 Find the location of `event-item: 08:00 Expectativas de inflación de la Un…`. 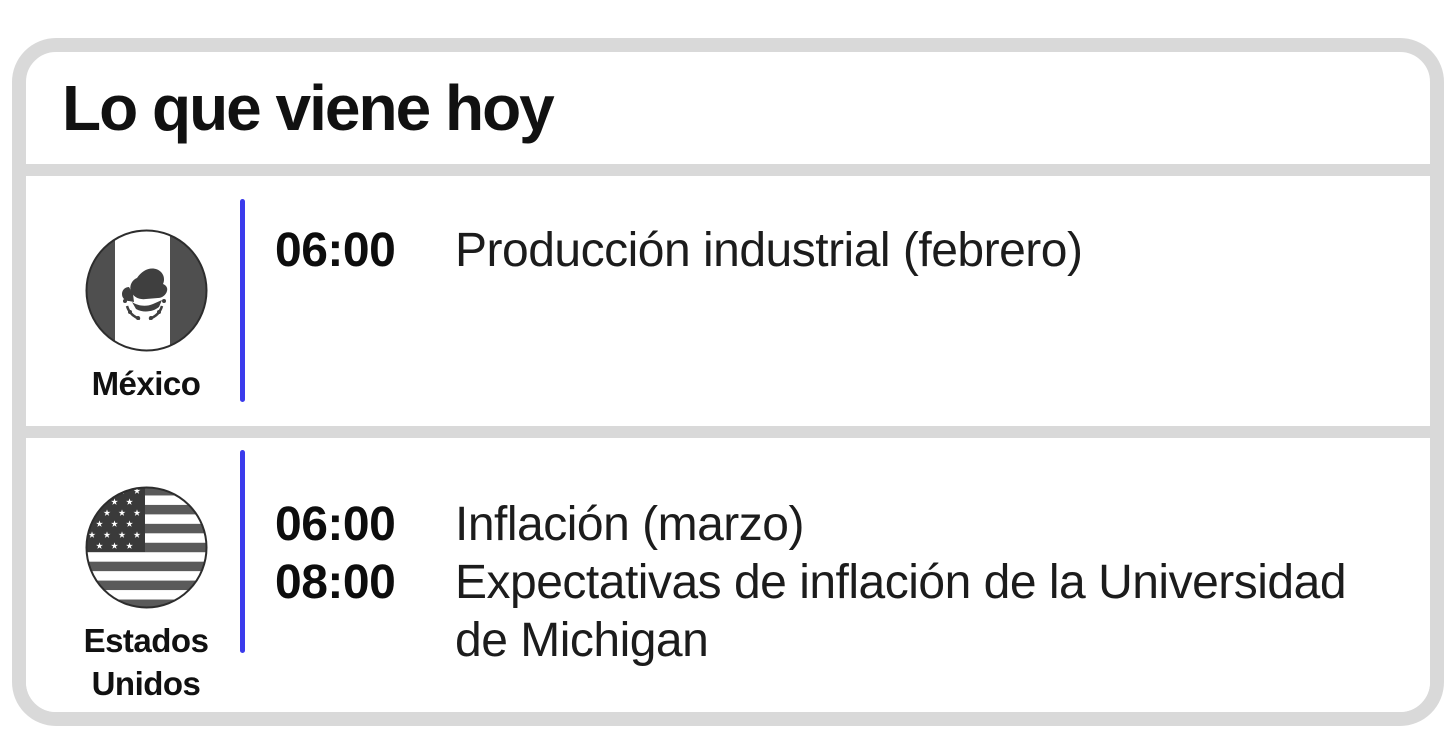

event-item: 08:00 Expectativas de inflación de la Un… is located at coordinates (840, 612).